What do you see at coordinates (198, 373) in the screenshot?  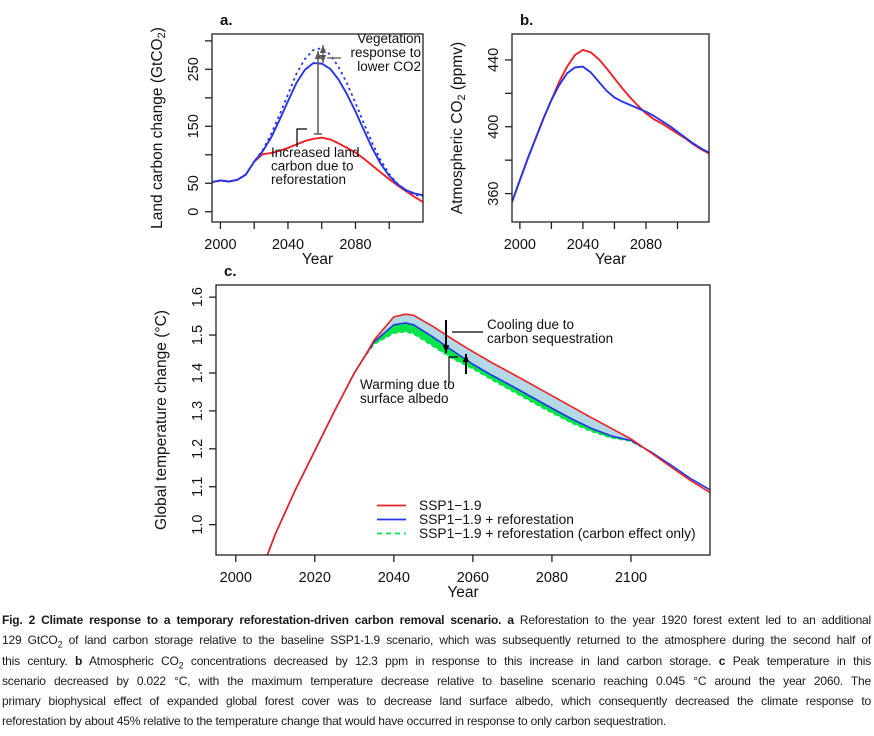 I see `y-tick-label: 1.4` at bounding box center [198, 373].